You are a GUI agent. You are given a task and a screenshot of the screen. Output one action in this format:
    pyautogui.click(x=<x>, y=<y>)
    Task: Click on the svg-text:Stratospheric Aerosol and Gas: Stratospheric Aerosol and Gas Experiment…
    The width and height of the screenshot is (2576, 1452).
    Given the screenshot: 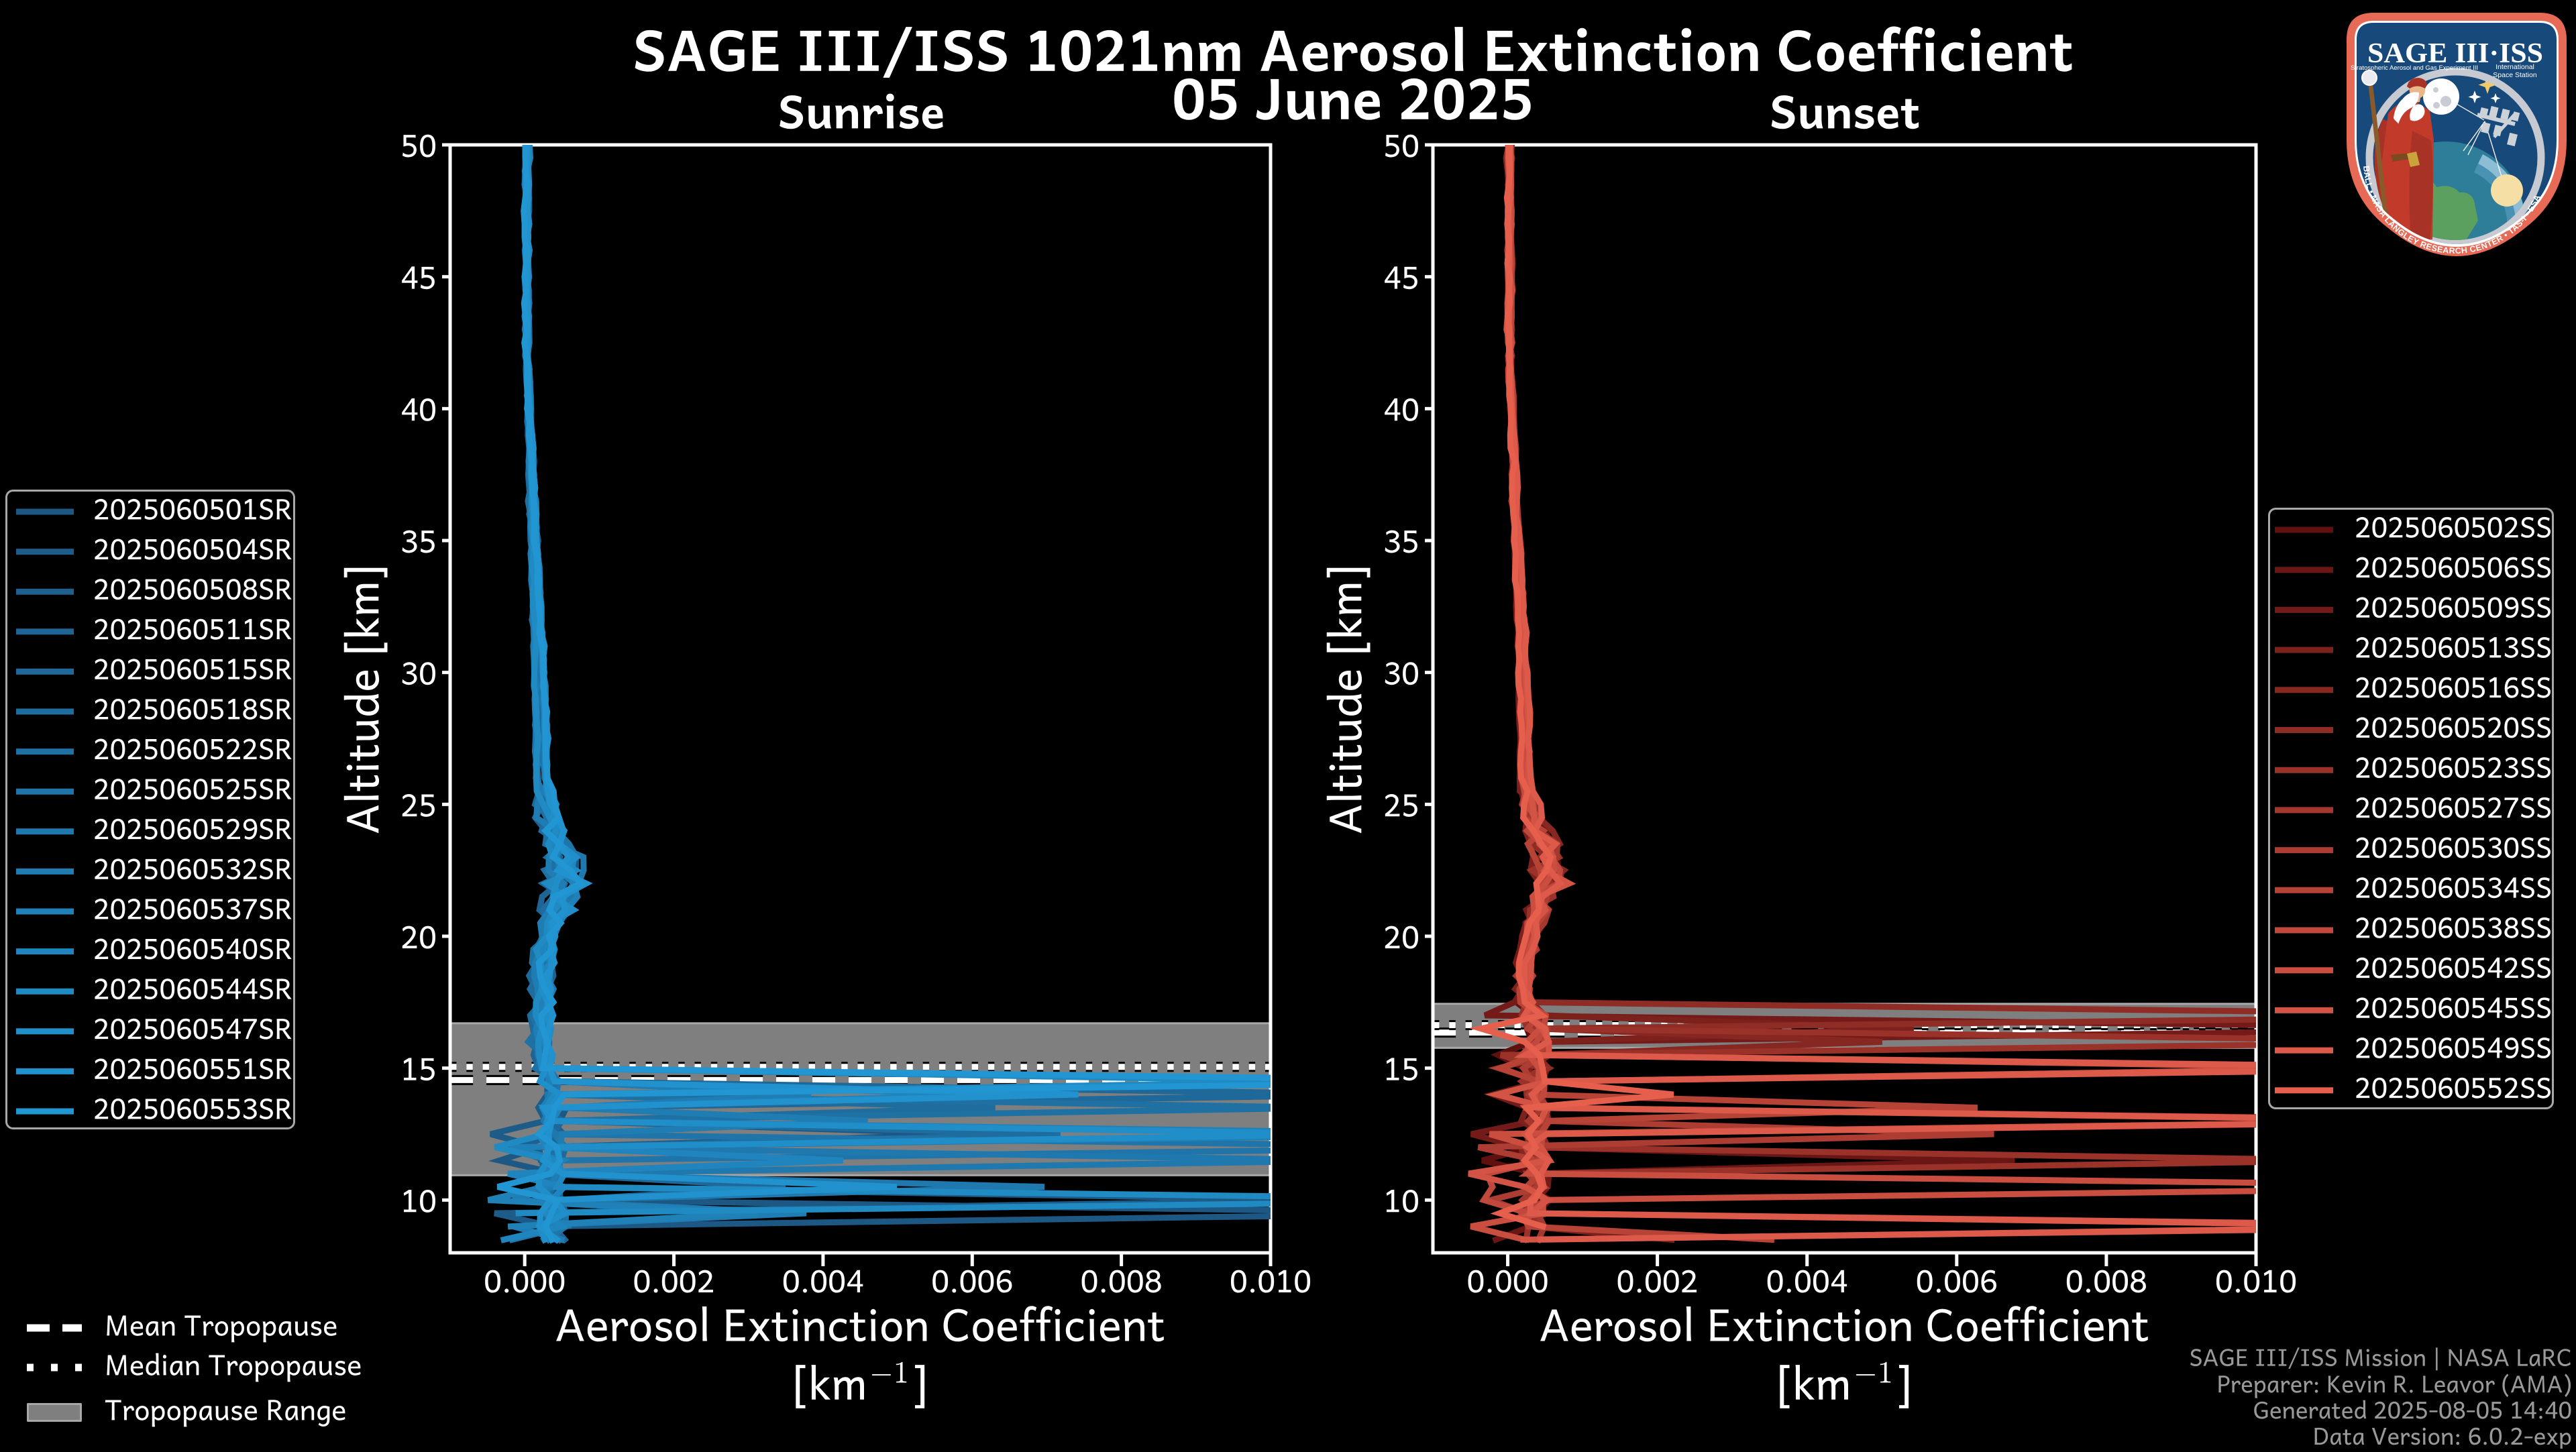 What is the action you would take?
    pyautogui.click(x=2414, y=68)
    